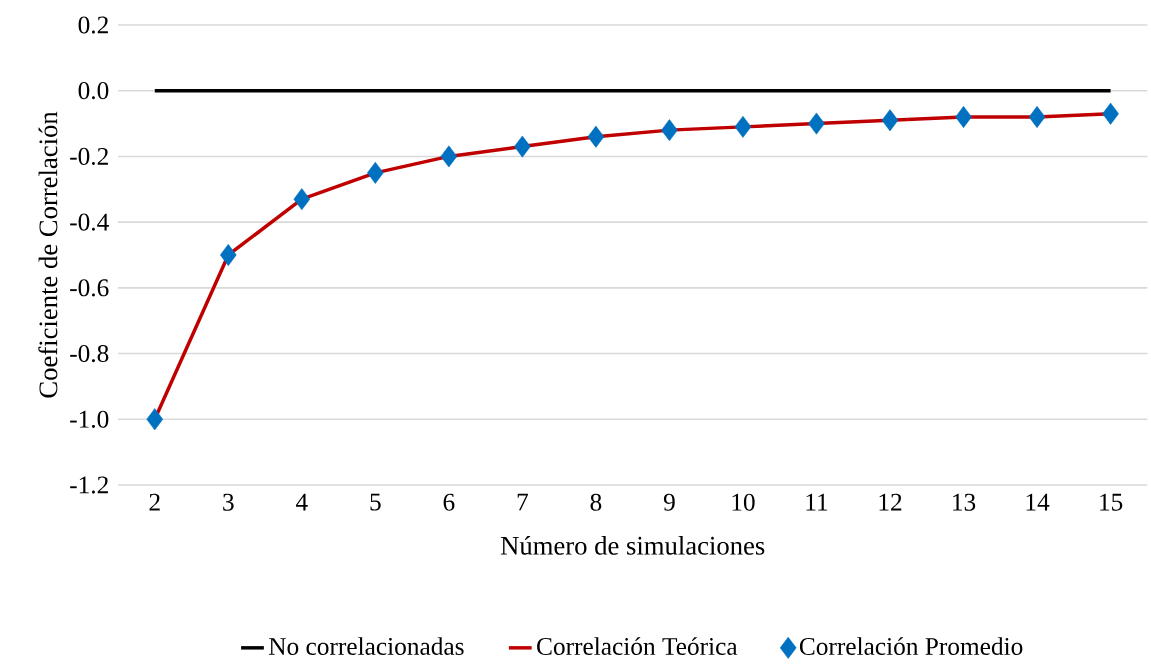 The image size is (1151, 665). What do you see at coordinates (911, 646) in the screenshot?
I see `legend-label: Correlación Promedio` at bounding box center [911, 646].